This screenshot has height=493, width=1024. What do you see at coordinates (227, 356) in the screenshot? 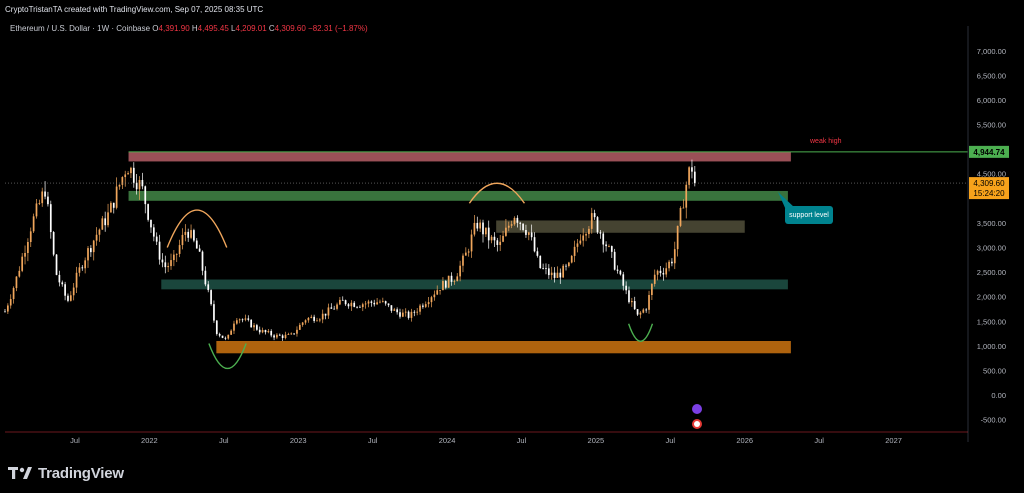
I see `bottom-arc-2022` at bounding box center [227, 356].